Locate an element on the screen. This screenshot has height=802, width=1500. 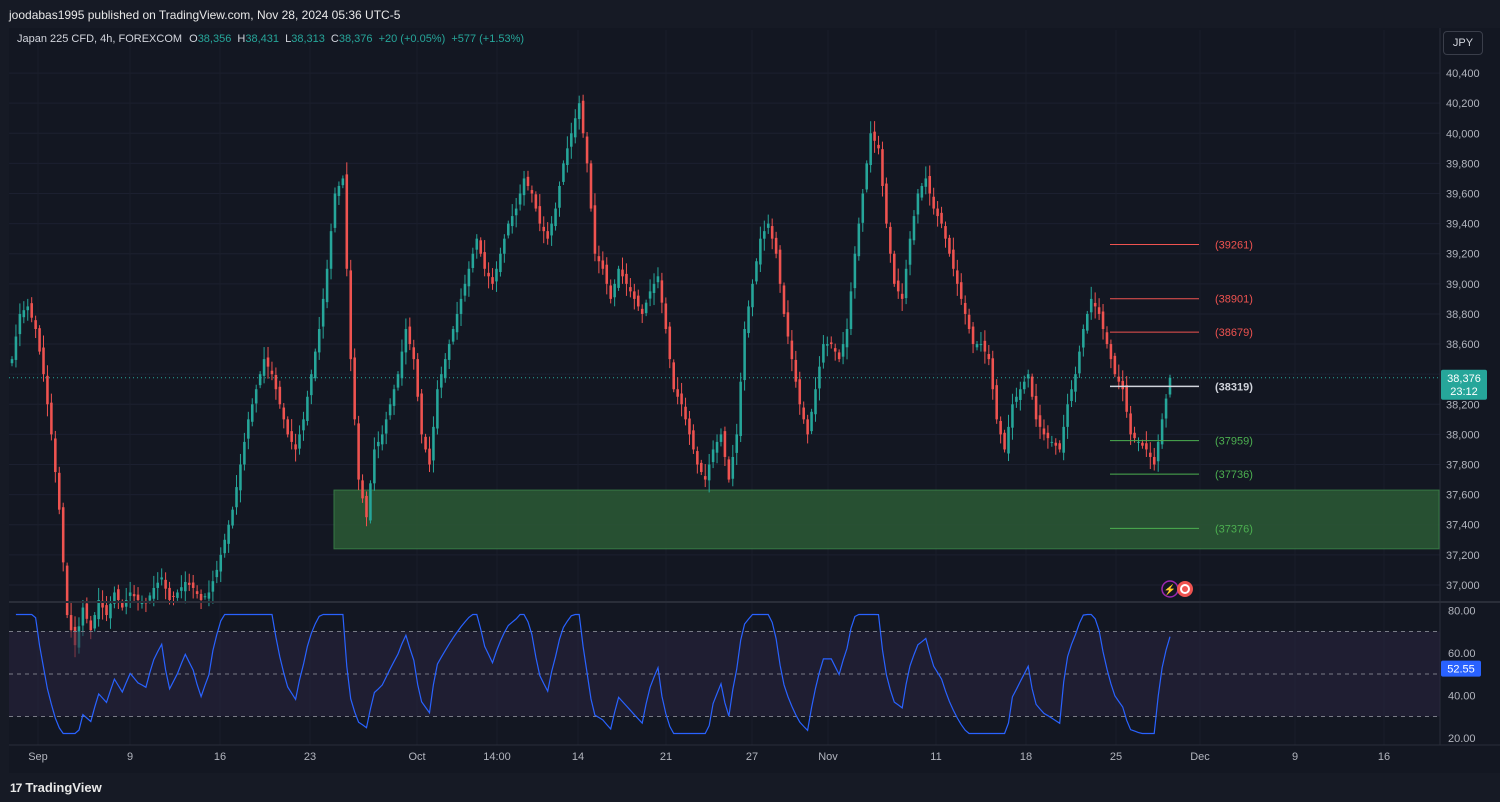
tradingview-logo: 17 TradingView is located at coordinates (56, 787).